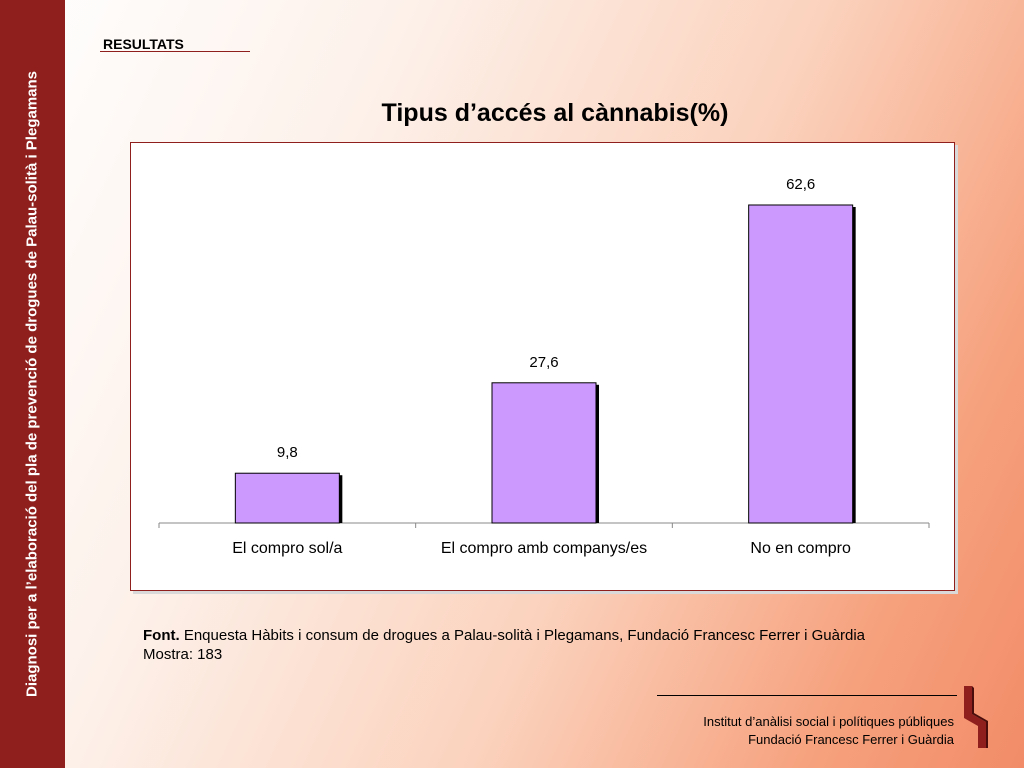 The width and height of the screenshot is (1024, 768). I want to click on category-label: El compro amb companys/es, so click(544, 548).